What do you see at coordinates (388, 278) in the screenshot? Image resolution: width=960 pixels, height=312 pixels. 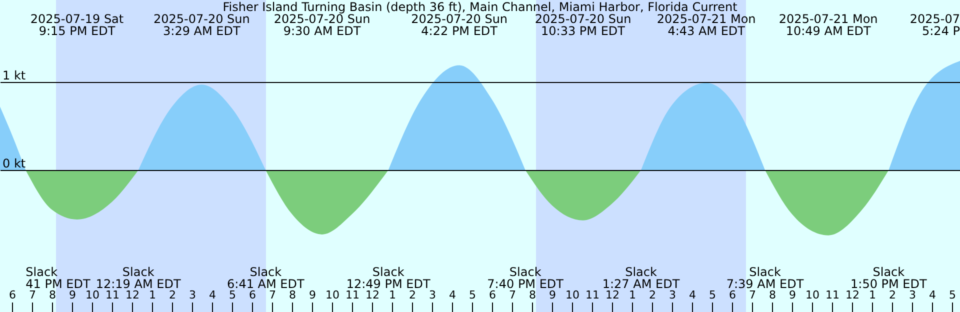 I see `annotation: Slack 12:49 PM EDT` at bounding box center [388, 278].